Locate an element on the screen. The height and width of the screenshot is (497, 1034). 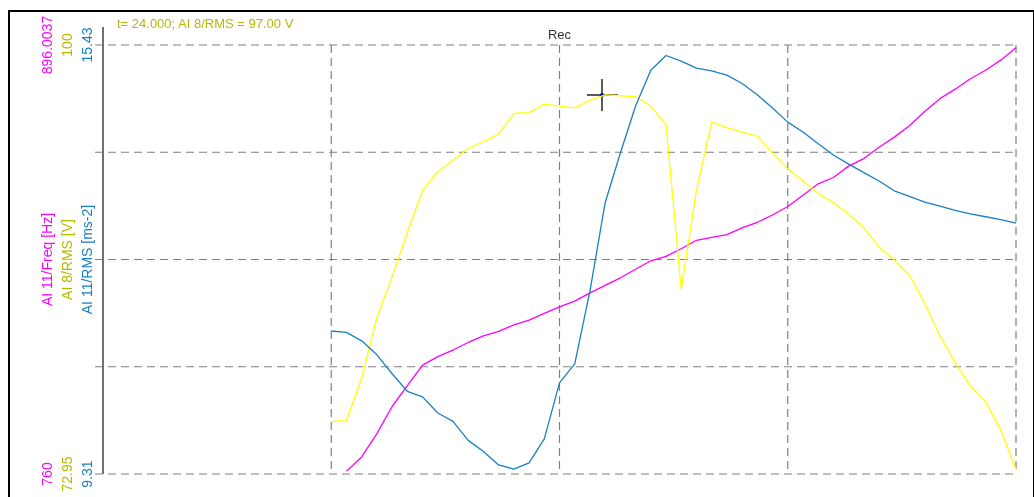
text: t= 24.000; AI 8/RMS = 97.00 V is located at coordinates (205, 23).